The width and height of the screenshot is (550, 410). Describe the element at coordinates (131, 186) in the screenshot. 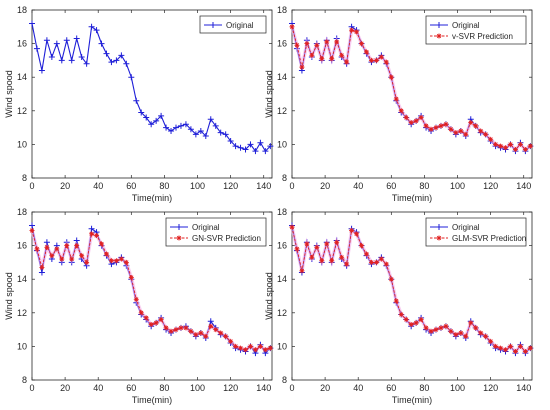

I see `x-tick-label: 60` at that location.